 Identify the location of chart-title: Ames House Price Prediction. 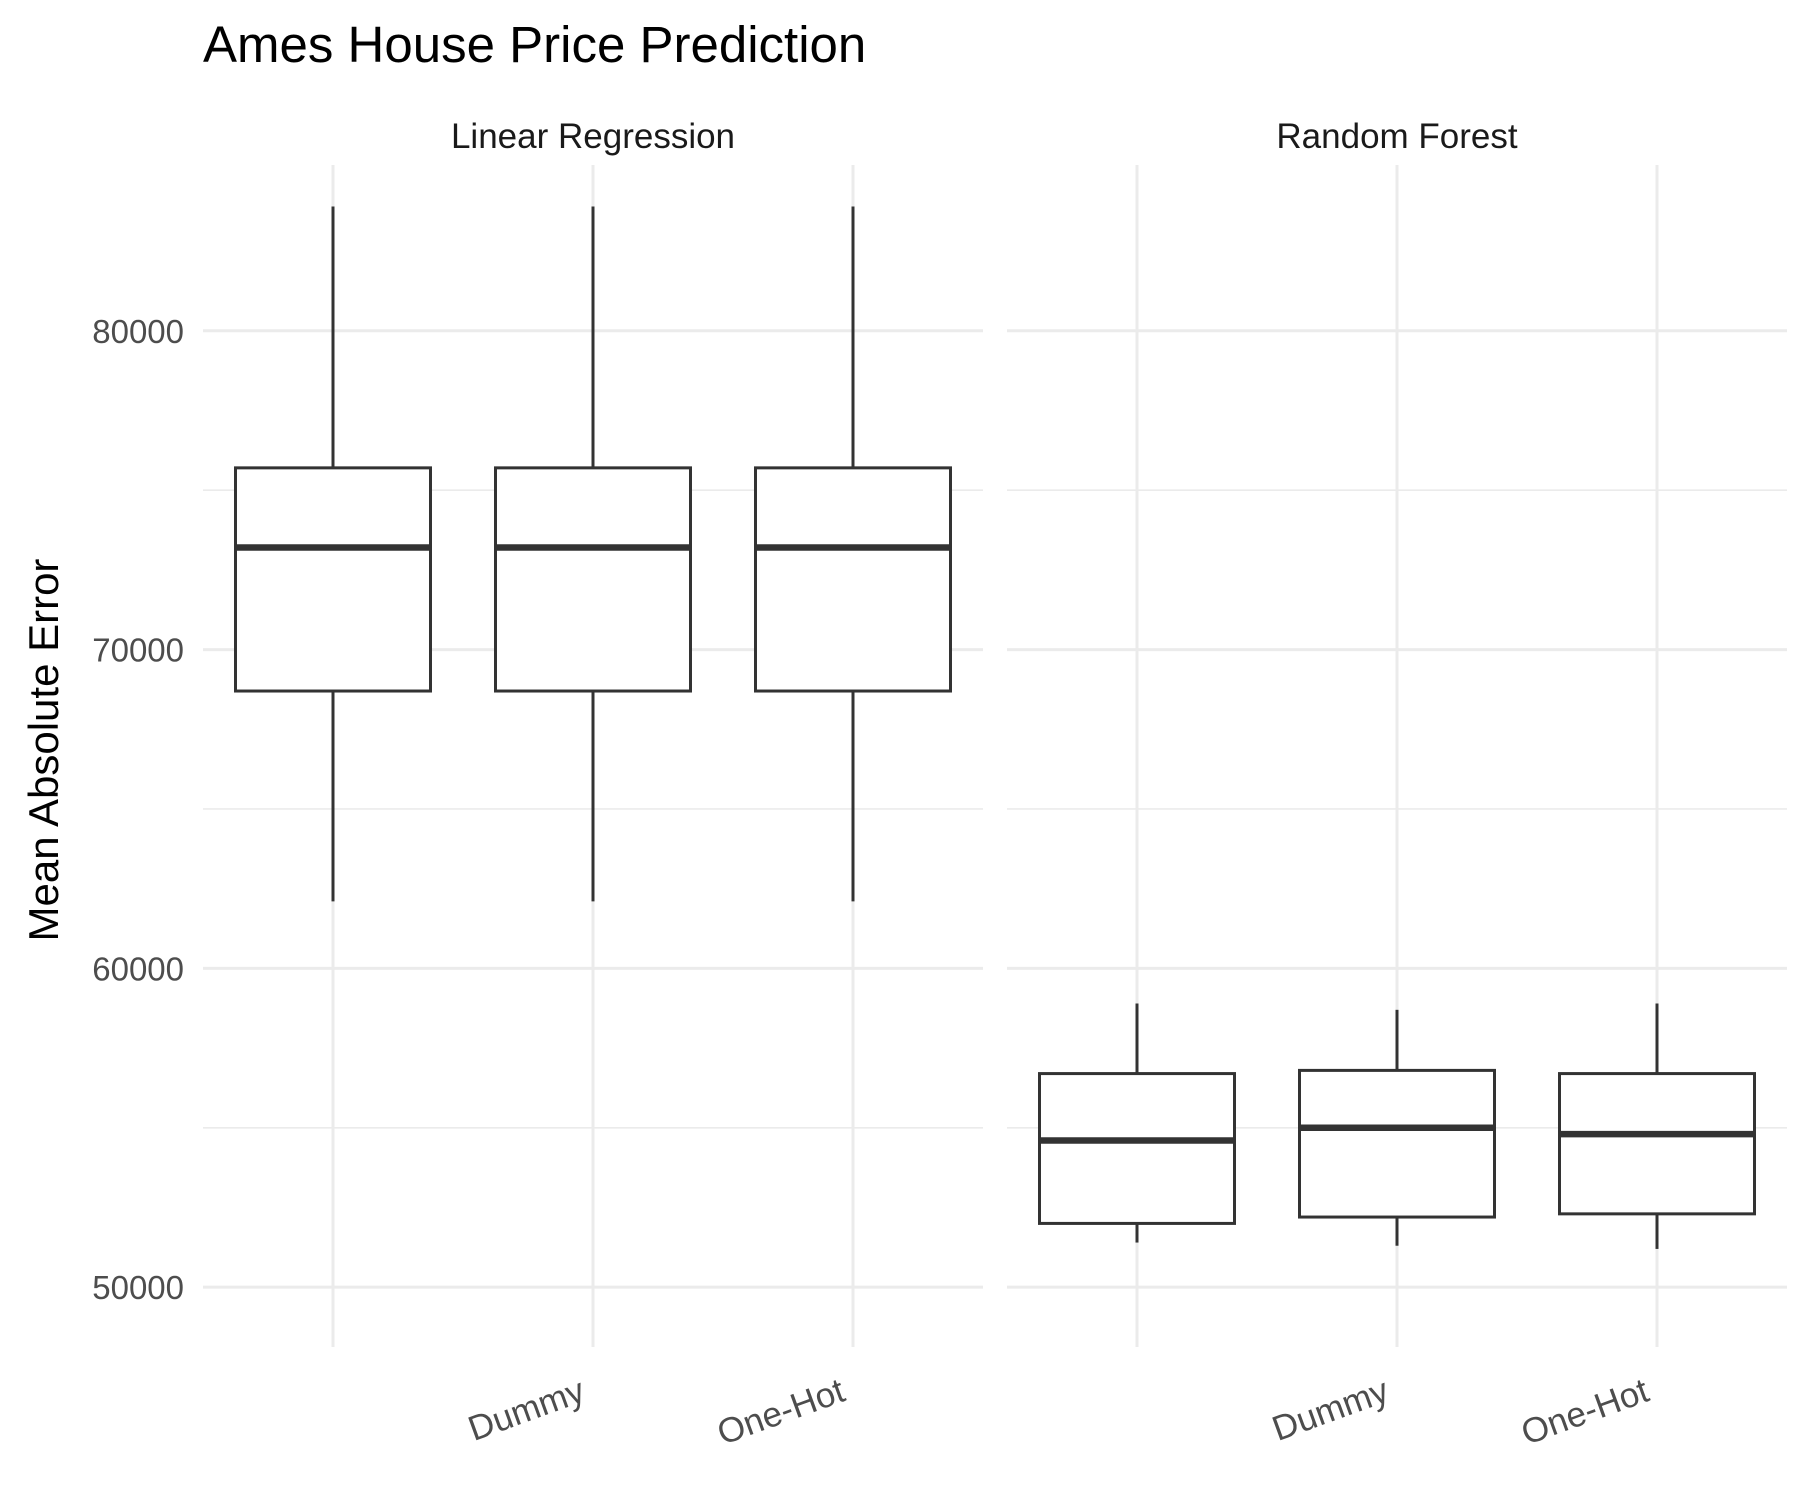
(534, 44).